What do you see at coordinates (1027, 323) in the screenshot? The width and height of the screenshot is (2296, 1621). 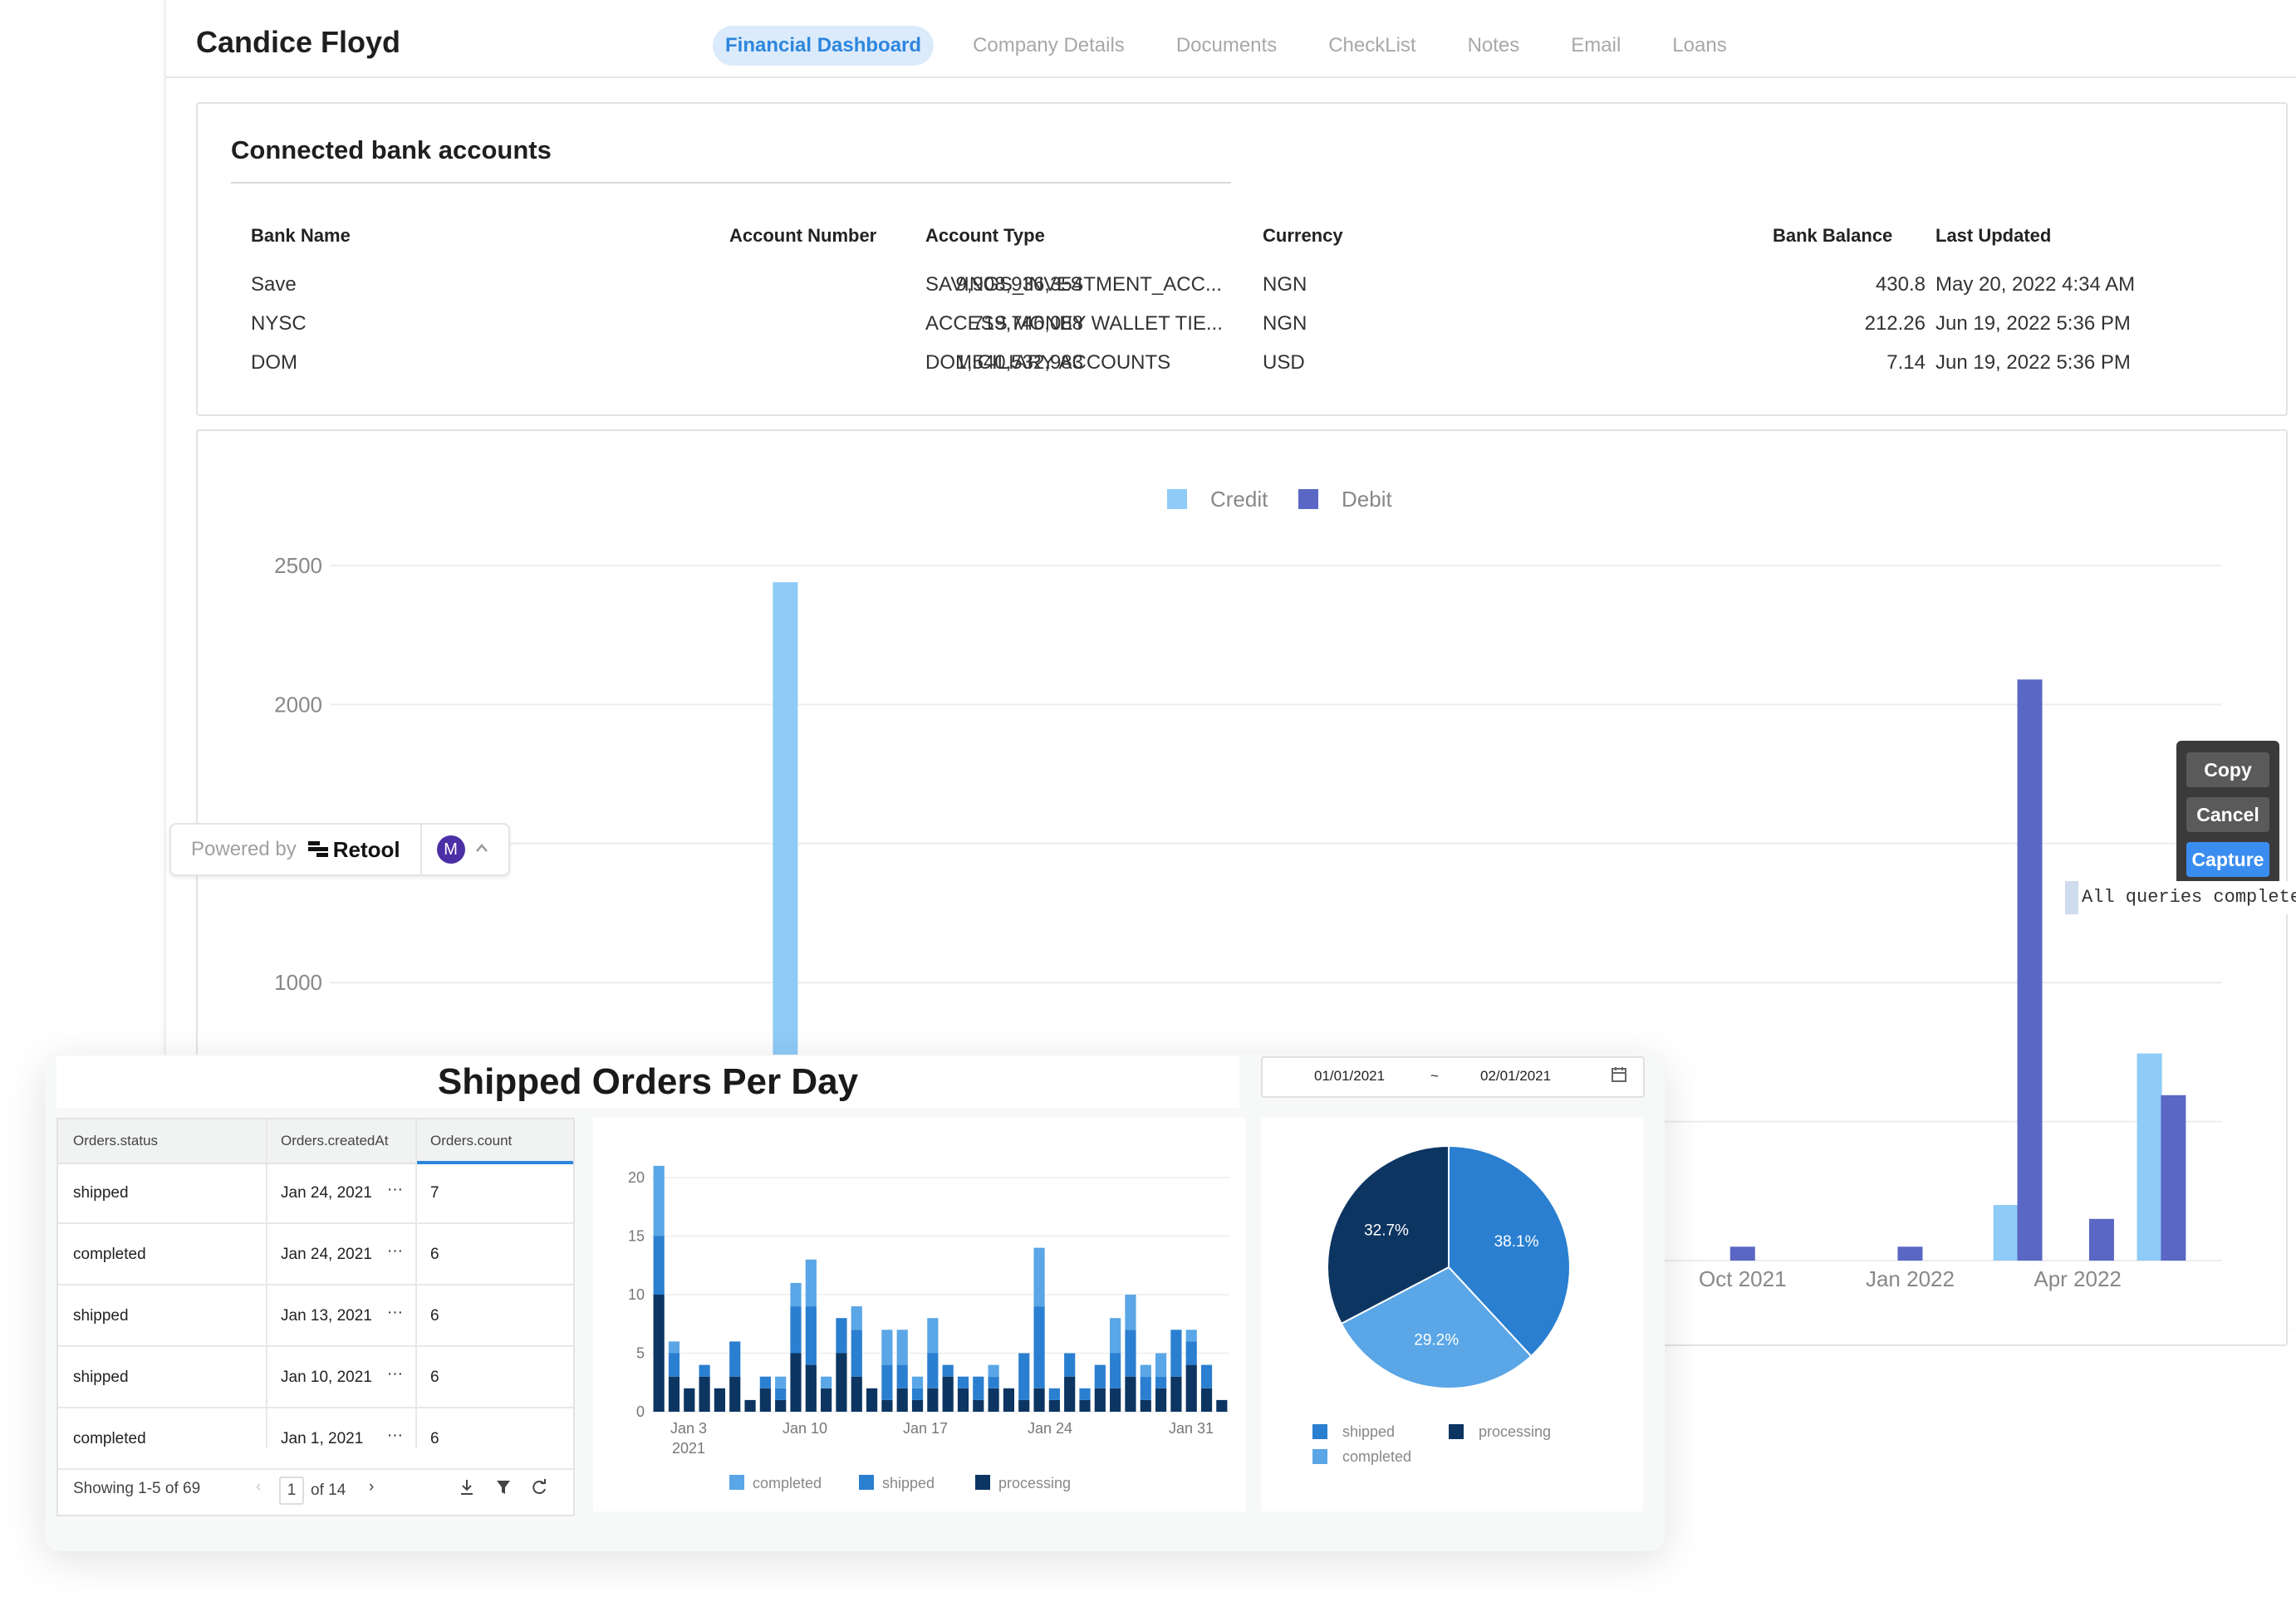 I see `account-number-cell: 719,746,088` at bounding box center [1027, 323].